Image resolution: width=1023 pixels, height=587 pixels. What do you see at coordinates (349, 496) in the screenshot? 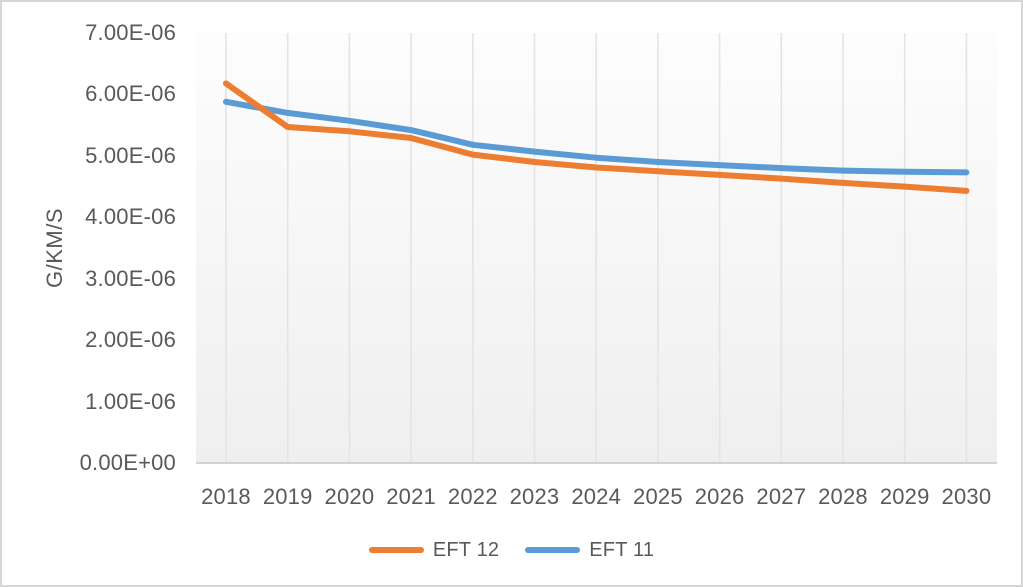
I see `x-tick-label: 2020` at bounding box center [349, 496].